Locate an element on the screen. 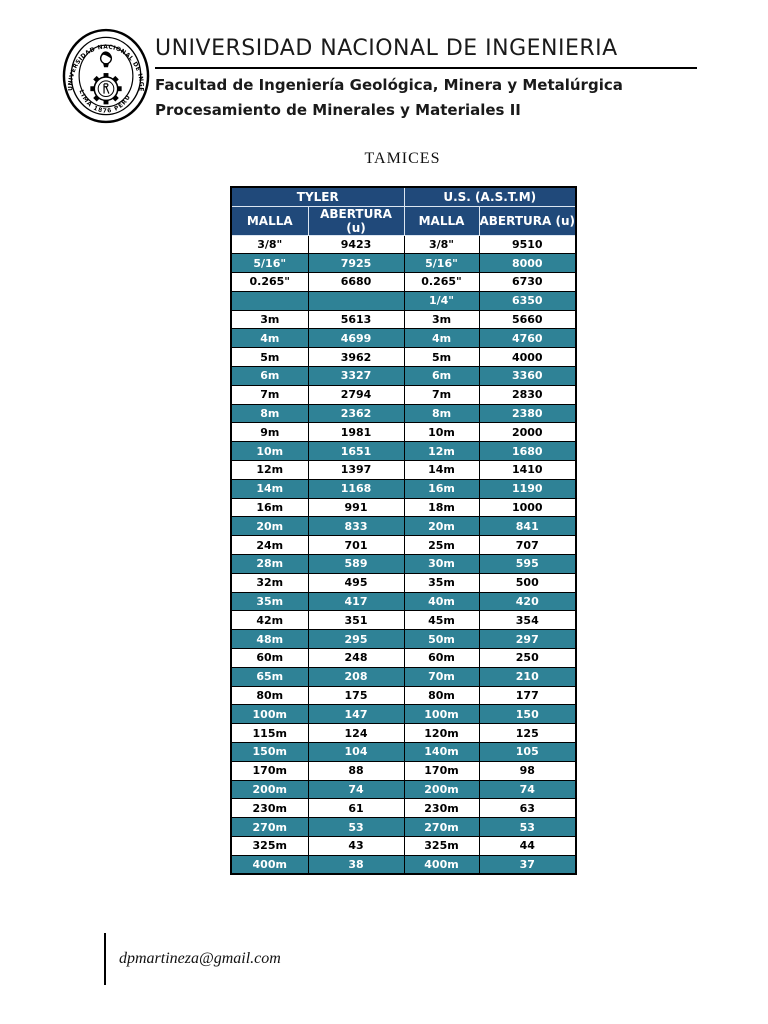  table-cell: 1000 is located at coordinates (527, 507).